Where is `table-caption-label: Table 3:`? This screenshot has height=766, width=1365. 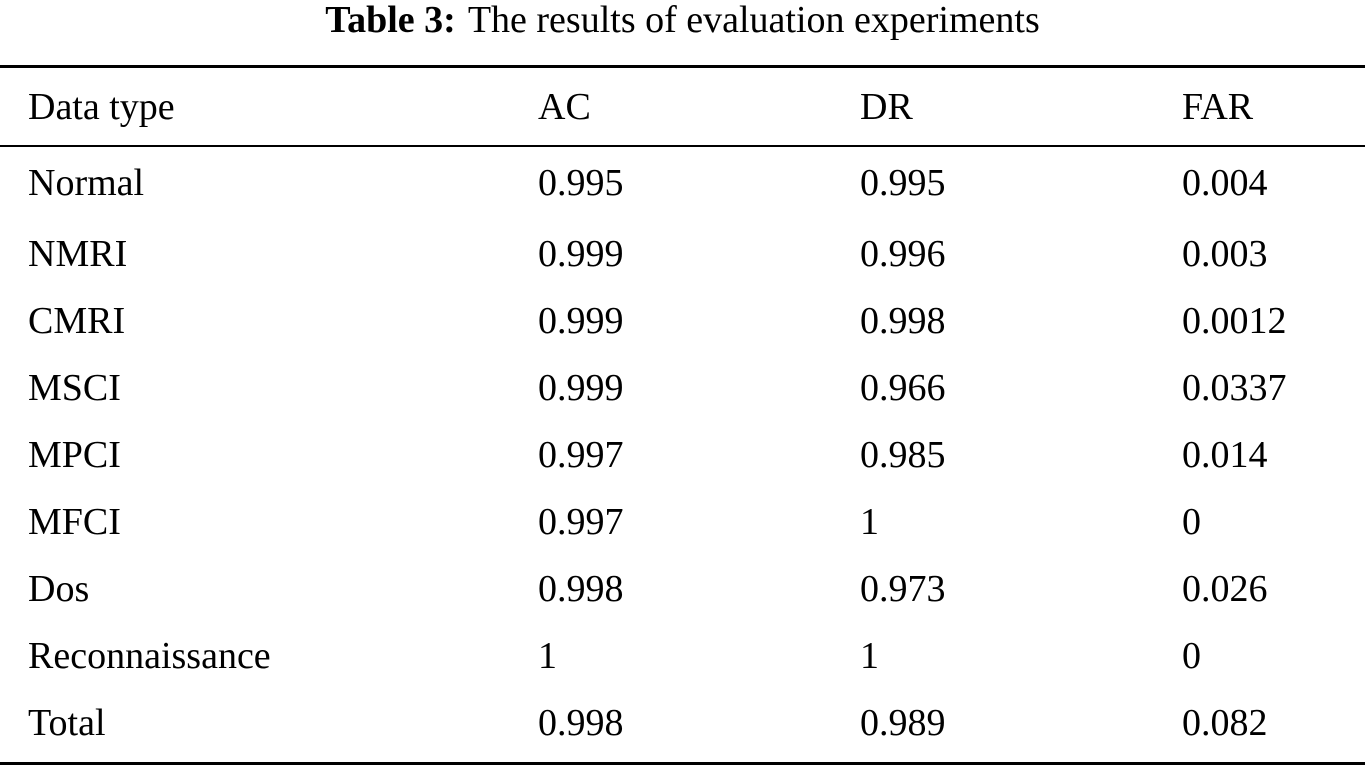
table-caption-label: Table 3: is located at coordinates (390, 20).